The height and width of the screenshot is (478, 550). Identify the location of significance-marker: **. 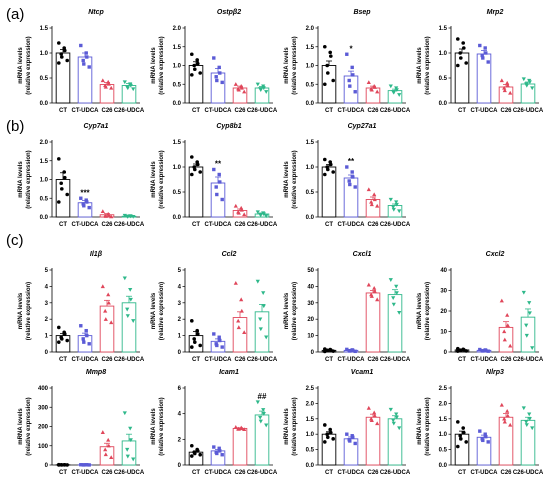
(351, 161).